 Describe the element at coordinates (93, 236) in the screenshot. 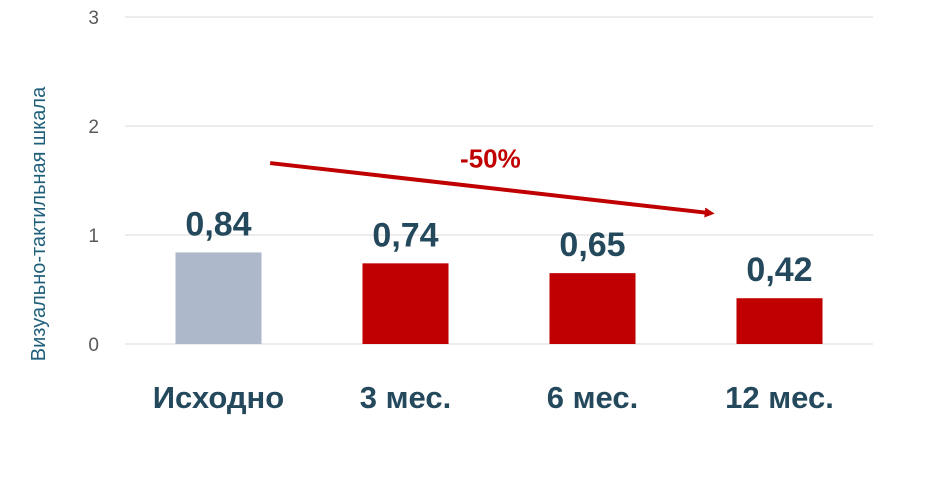

I see `y-tick-label: 1` at that location.